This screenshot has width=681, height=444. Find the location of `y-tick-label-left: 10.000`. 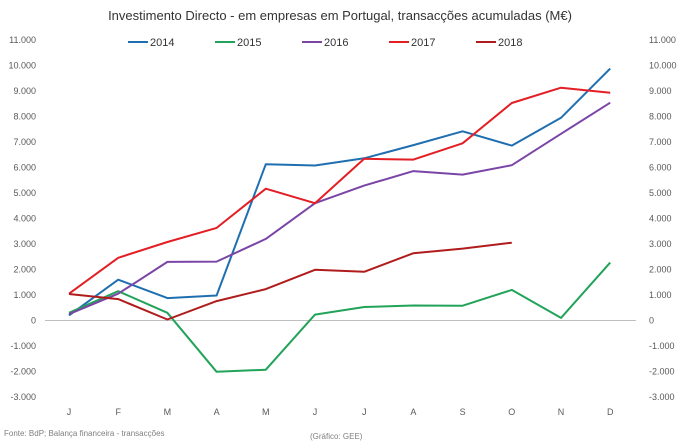

y-tick-label-left: 10.000 is located at coordinates (22, 66).